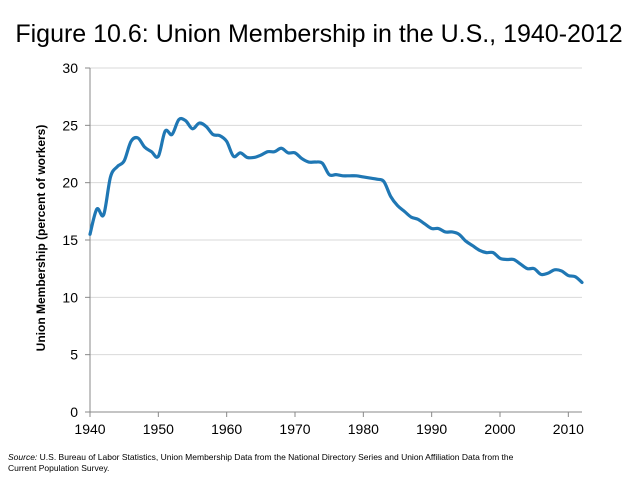 The image size is (638, 478). What do you see at coordinates (431, 429) in the screenshot?
I see `x-tick-label: 1990` at bounding box center [431, 429].